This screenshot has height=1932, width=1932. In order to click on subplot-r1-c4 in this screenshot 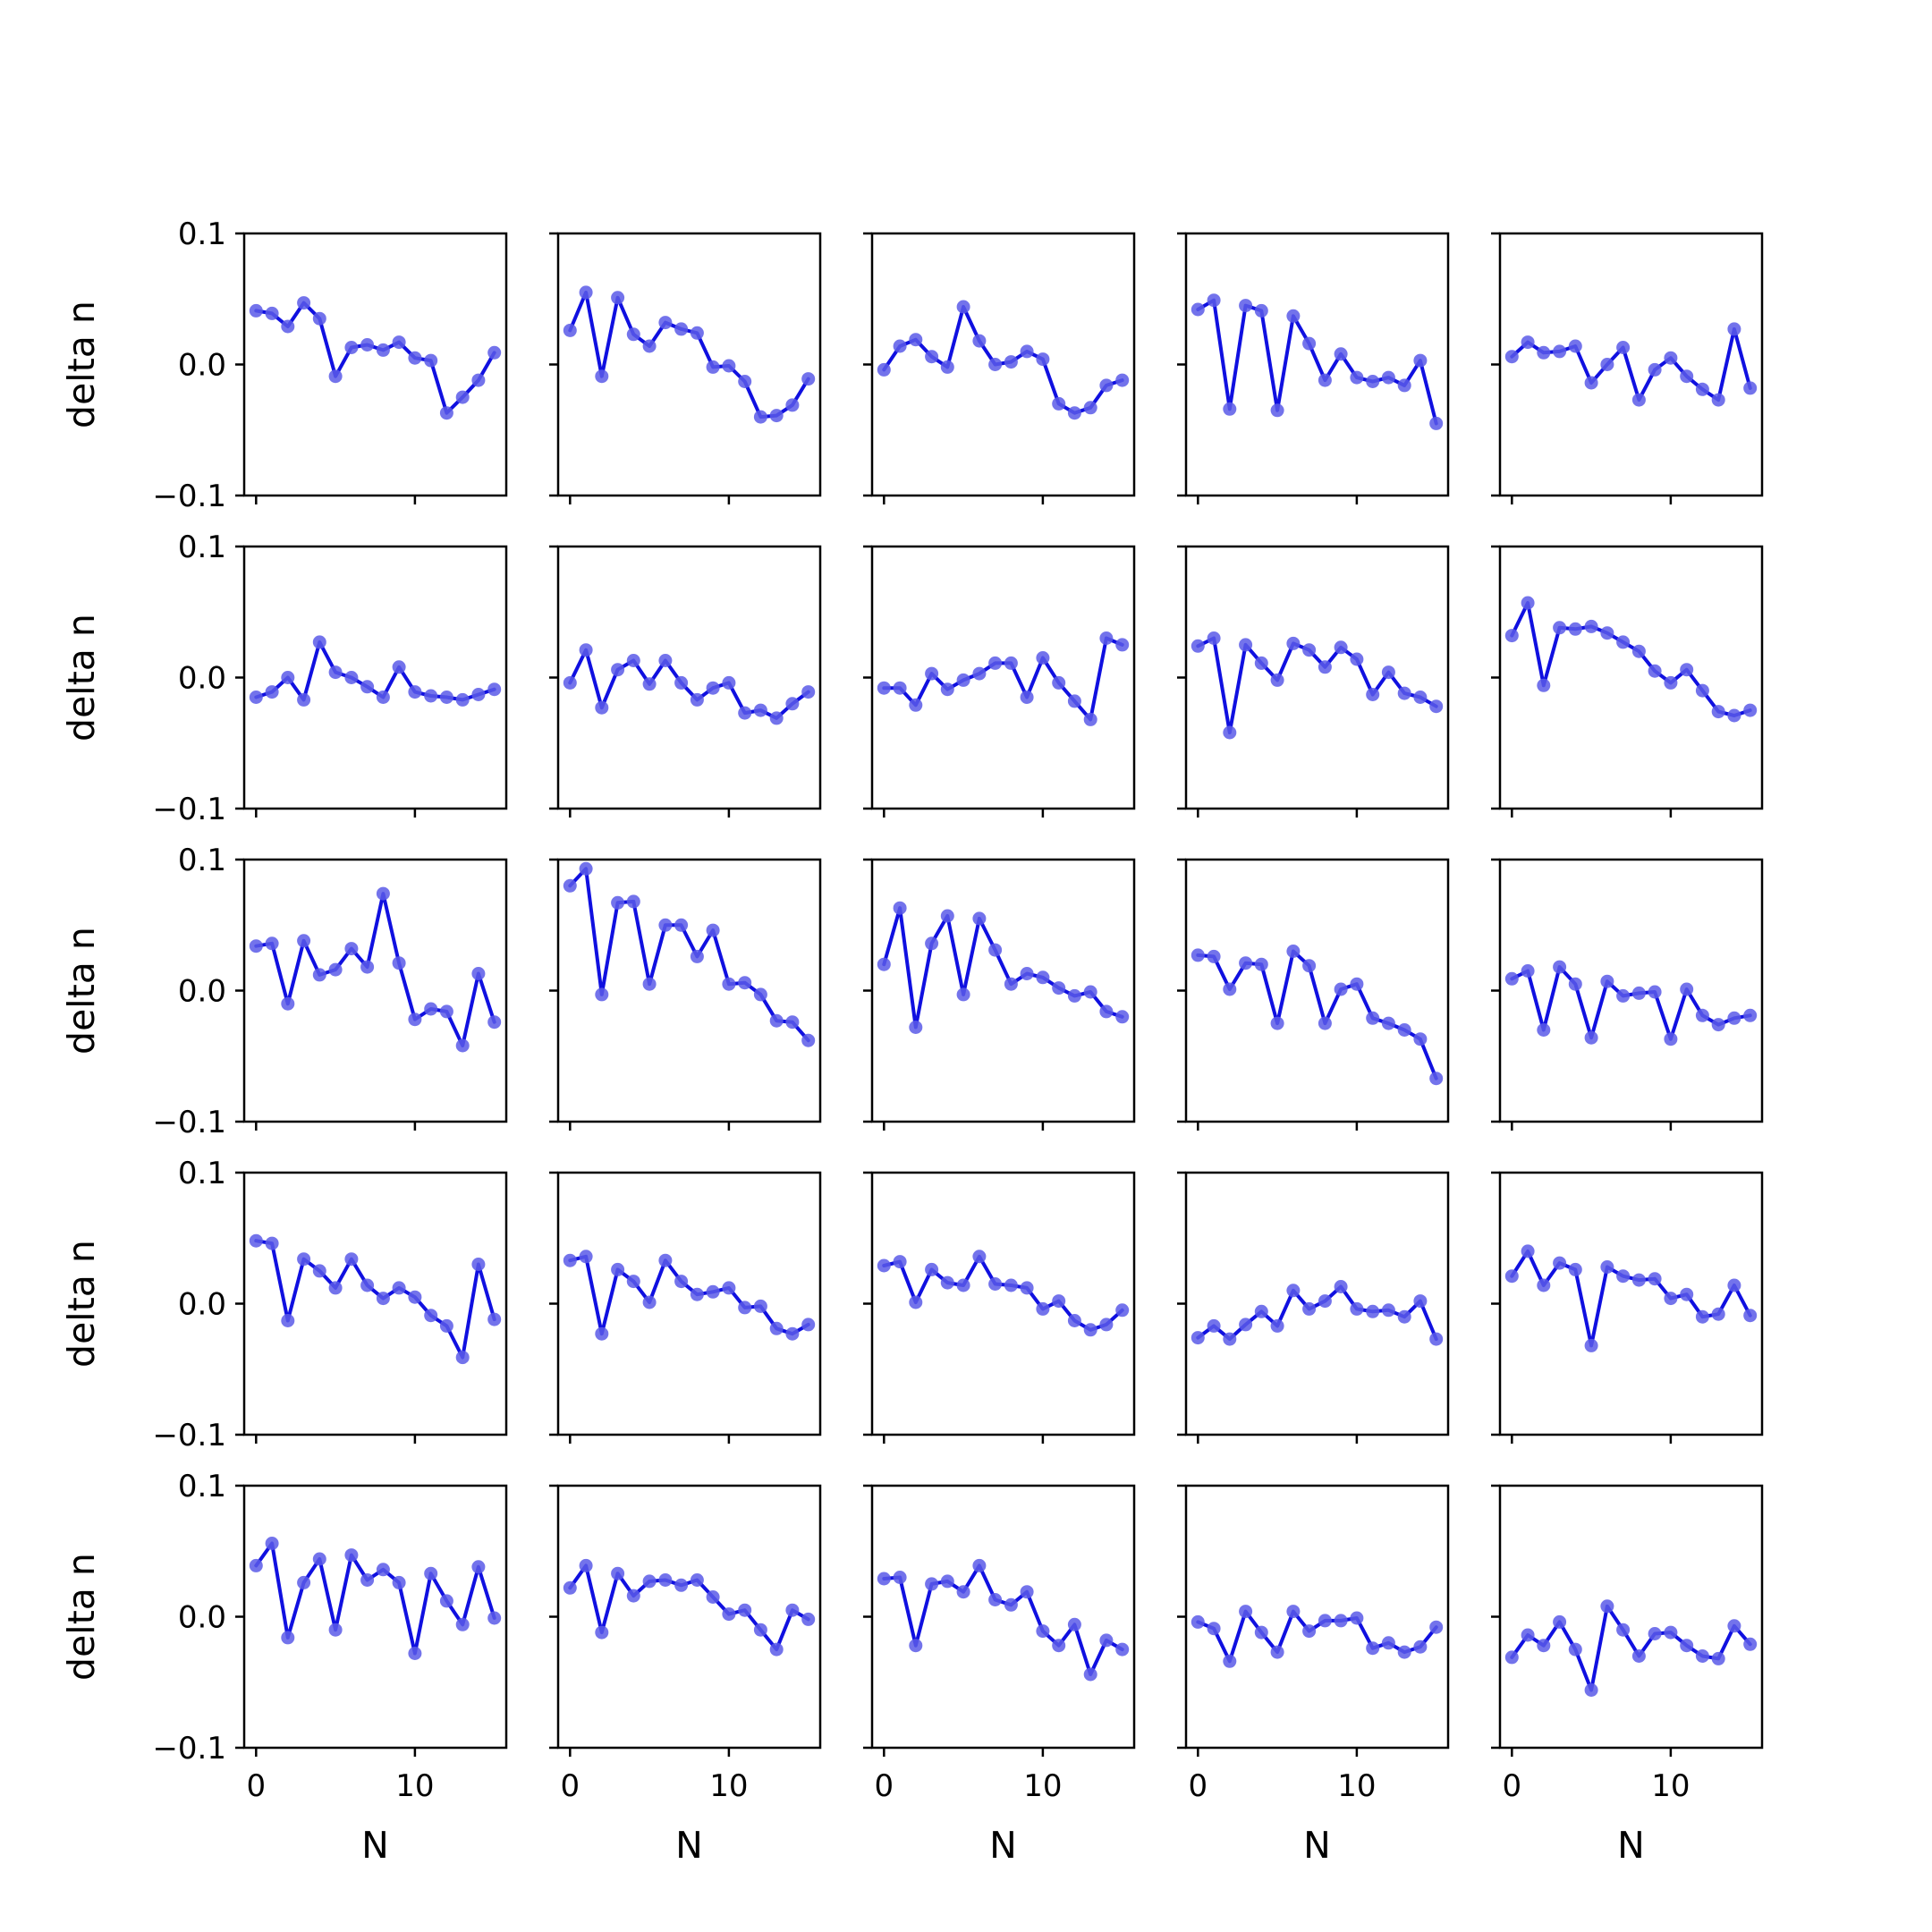, I will do `click(1313, 368)`.